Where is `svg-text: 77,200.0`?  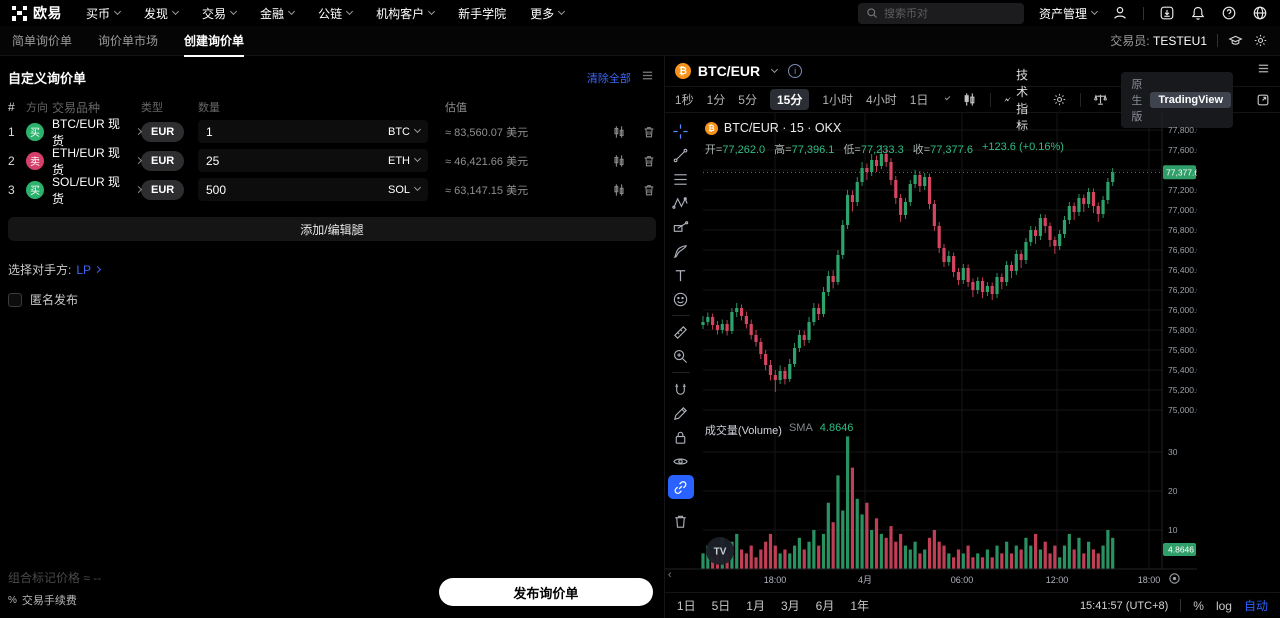 svg-text: 77,200.0 is located at coordinates (1182, 190).